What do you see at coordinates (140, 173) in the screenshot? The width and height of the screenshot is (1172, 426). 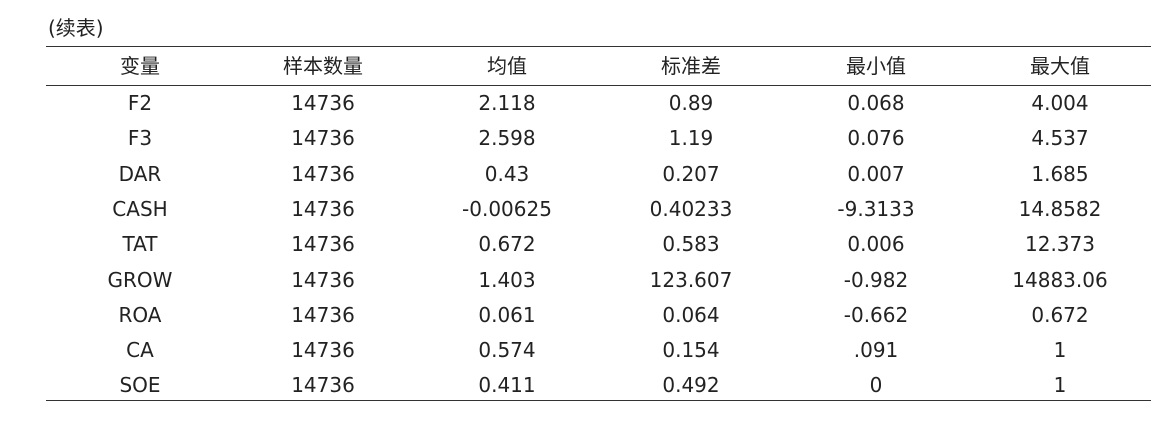 I see `row-label: DAR` at bounding box center [140, 173].